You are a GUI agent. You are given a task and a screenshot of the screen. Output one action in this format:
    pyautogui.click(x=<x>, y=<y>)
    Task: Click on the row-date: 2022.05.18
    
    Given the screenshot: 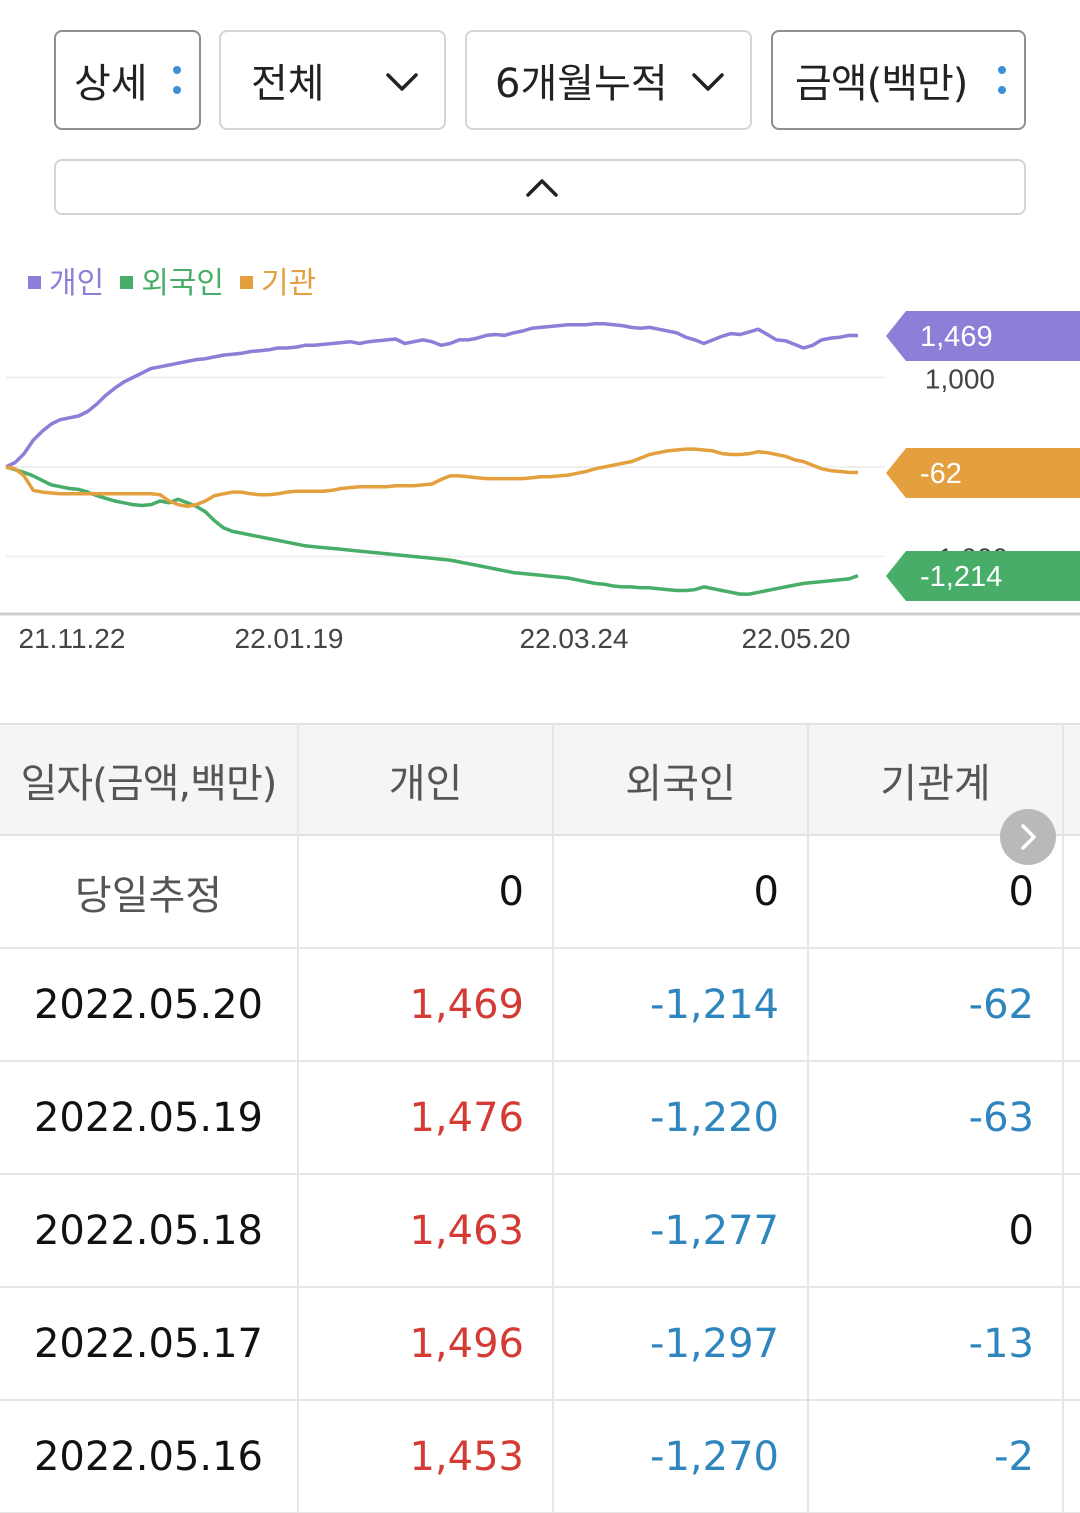 What is the action you would take?
    pyautogui.click(x=148, y=1230)
    